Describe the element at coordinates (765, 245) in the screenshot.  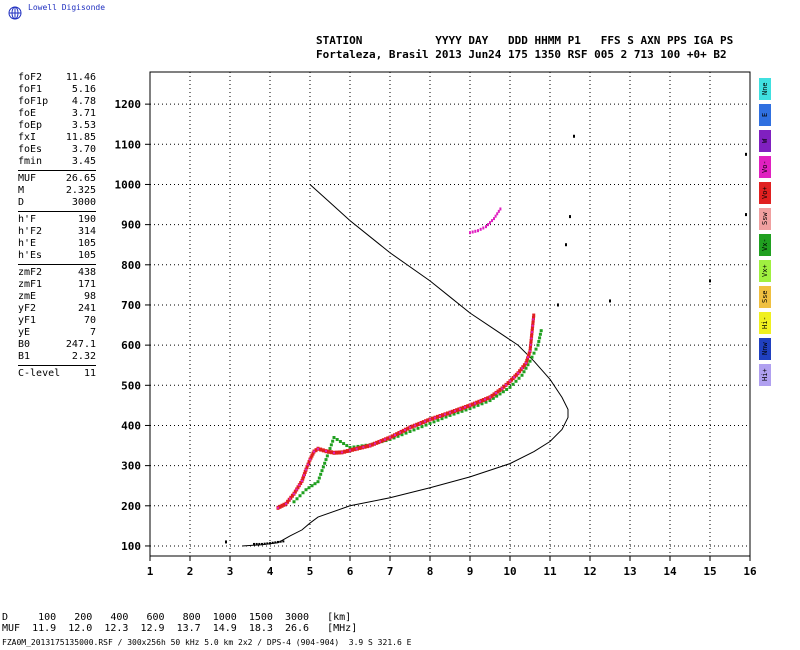
I see `legend-item: Vx-` at that location.